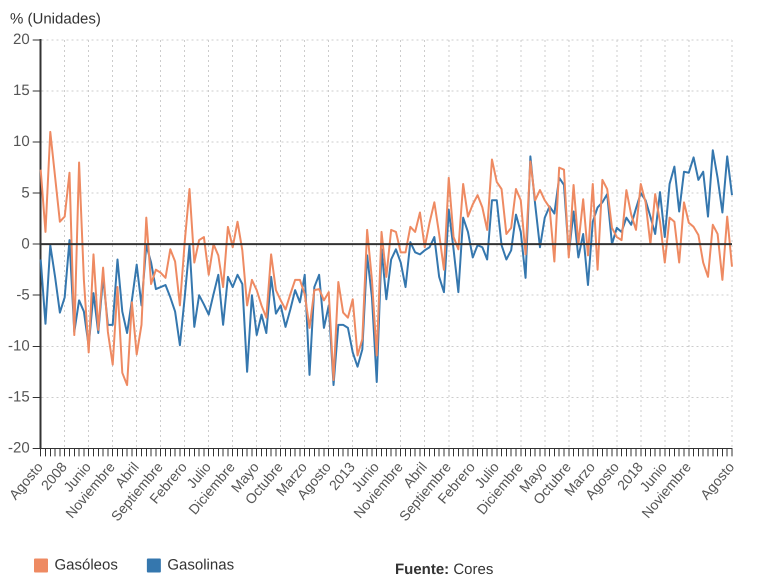  I want to click on y-tick-label: 20, so click(21, 39).